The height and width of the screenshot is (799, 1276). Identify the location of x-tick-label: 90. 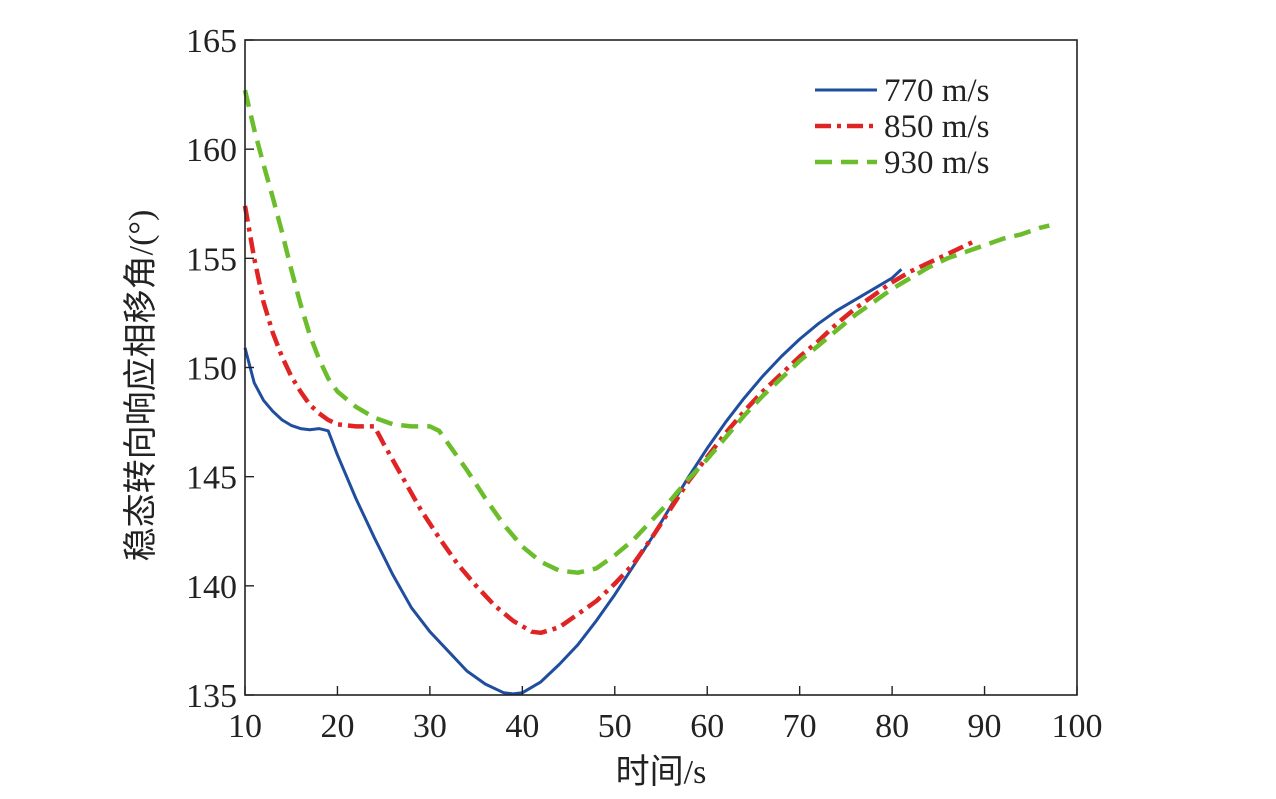
(985, 726).